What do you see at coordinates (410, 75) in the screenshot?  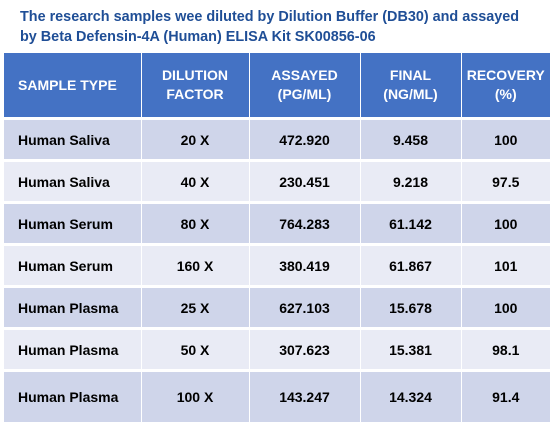 I see `header-label: FINAL` at bounding box center [410, 75].